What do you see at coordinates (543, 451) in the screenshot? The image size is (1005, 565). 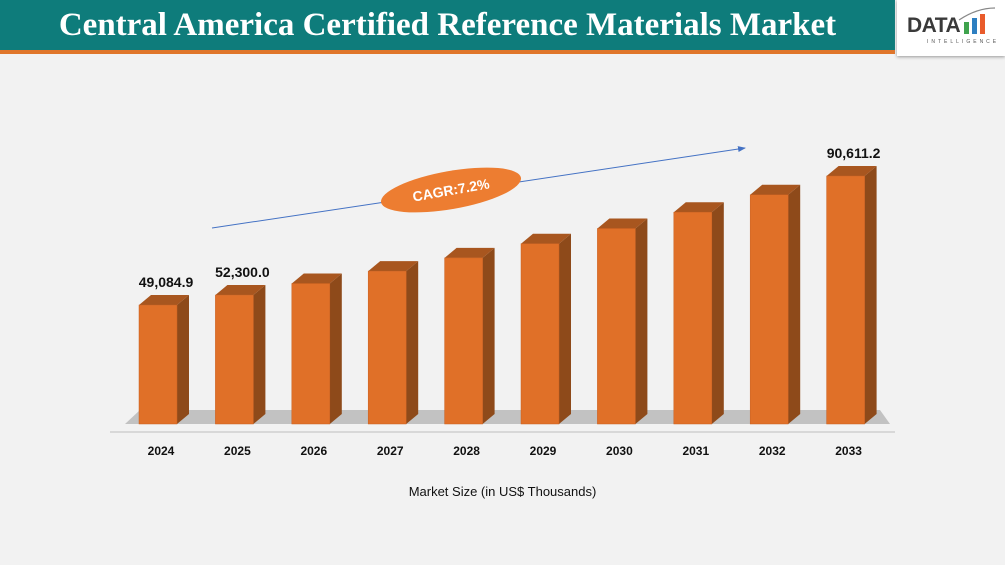 I see `x-tick-label: 2029` at bounding box center [543, 451].